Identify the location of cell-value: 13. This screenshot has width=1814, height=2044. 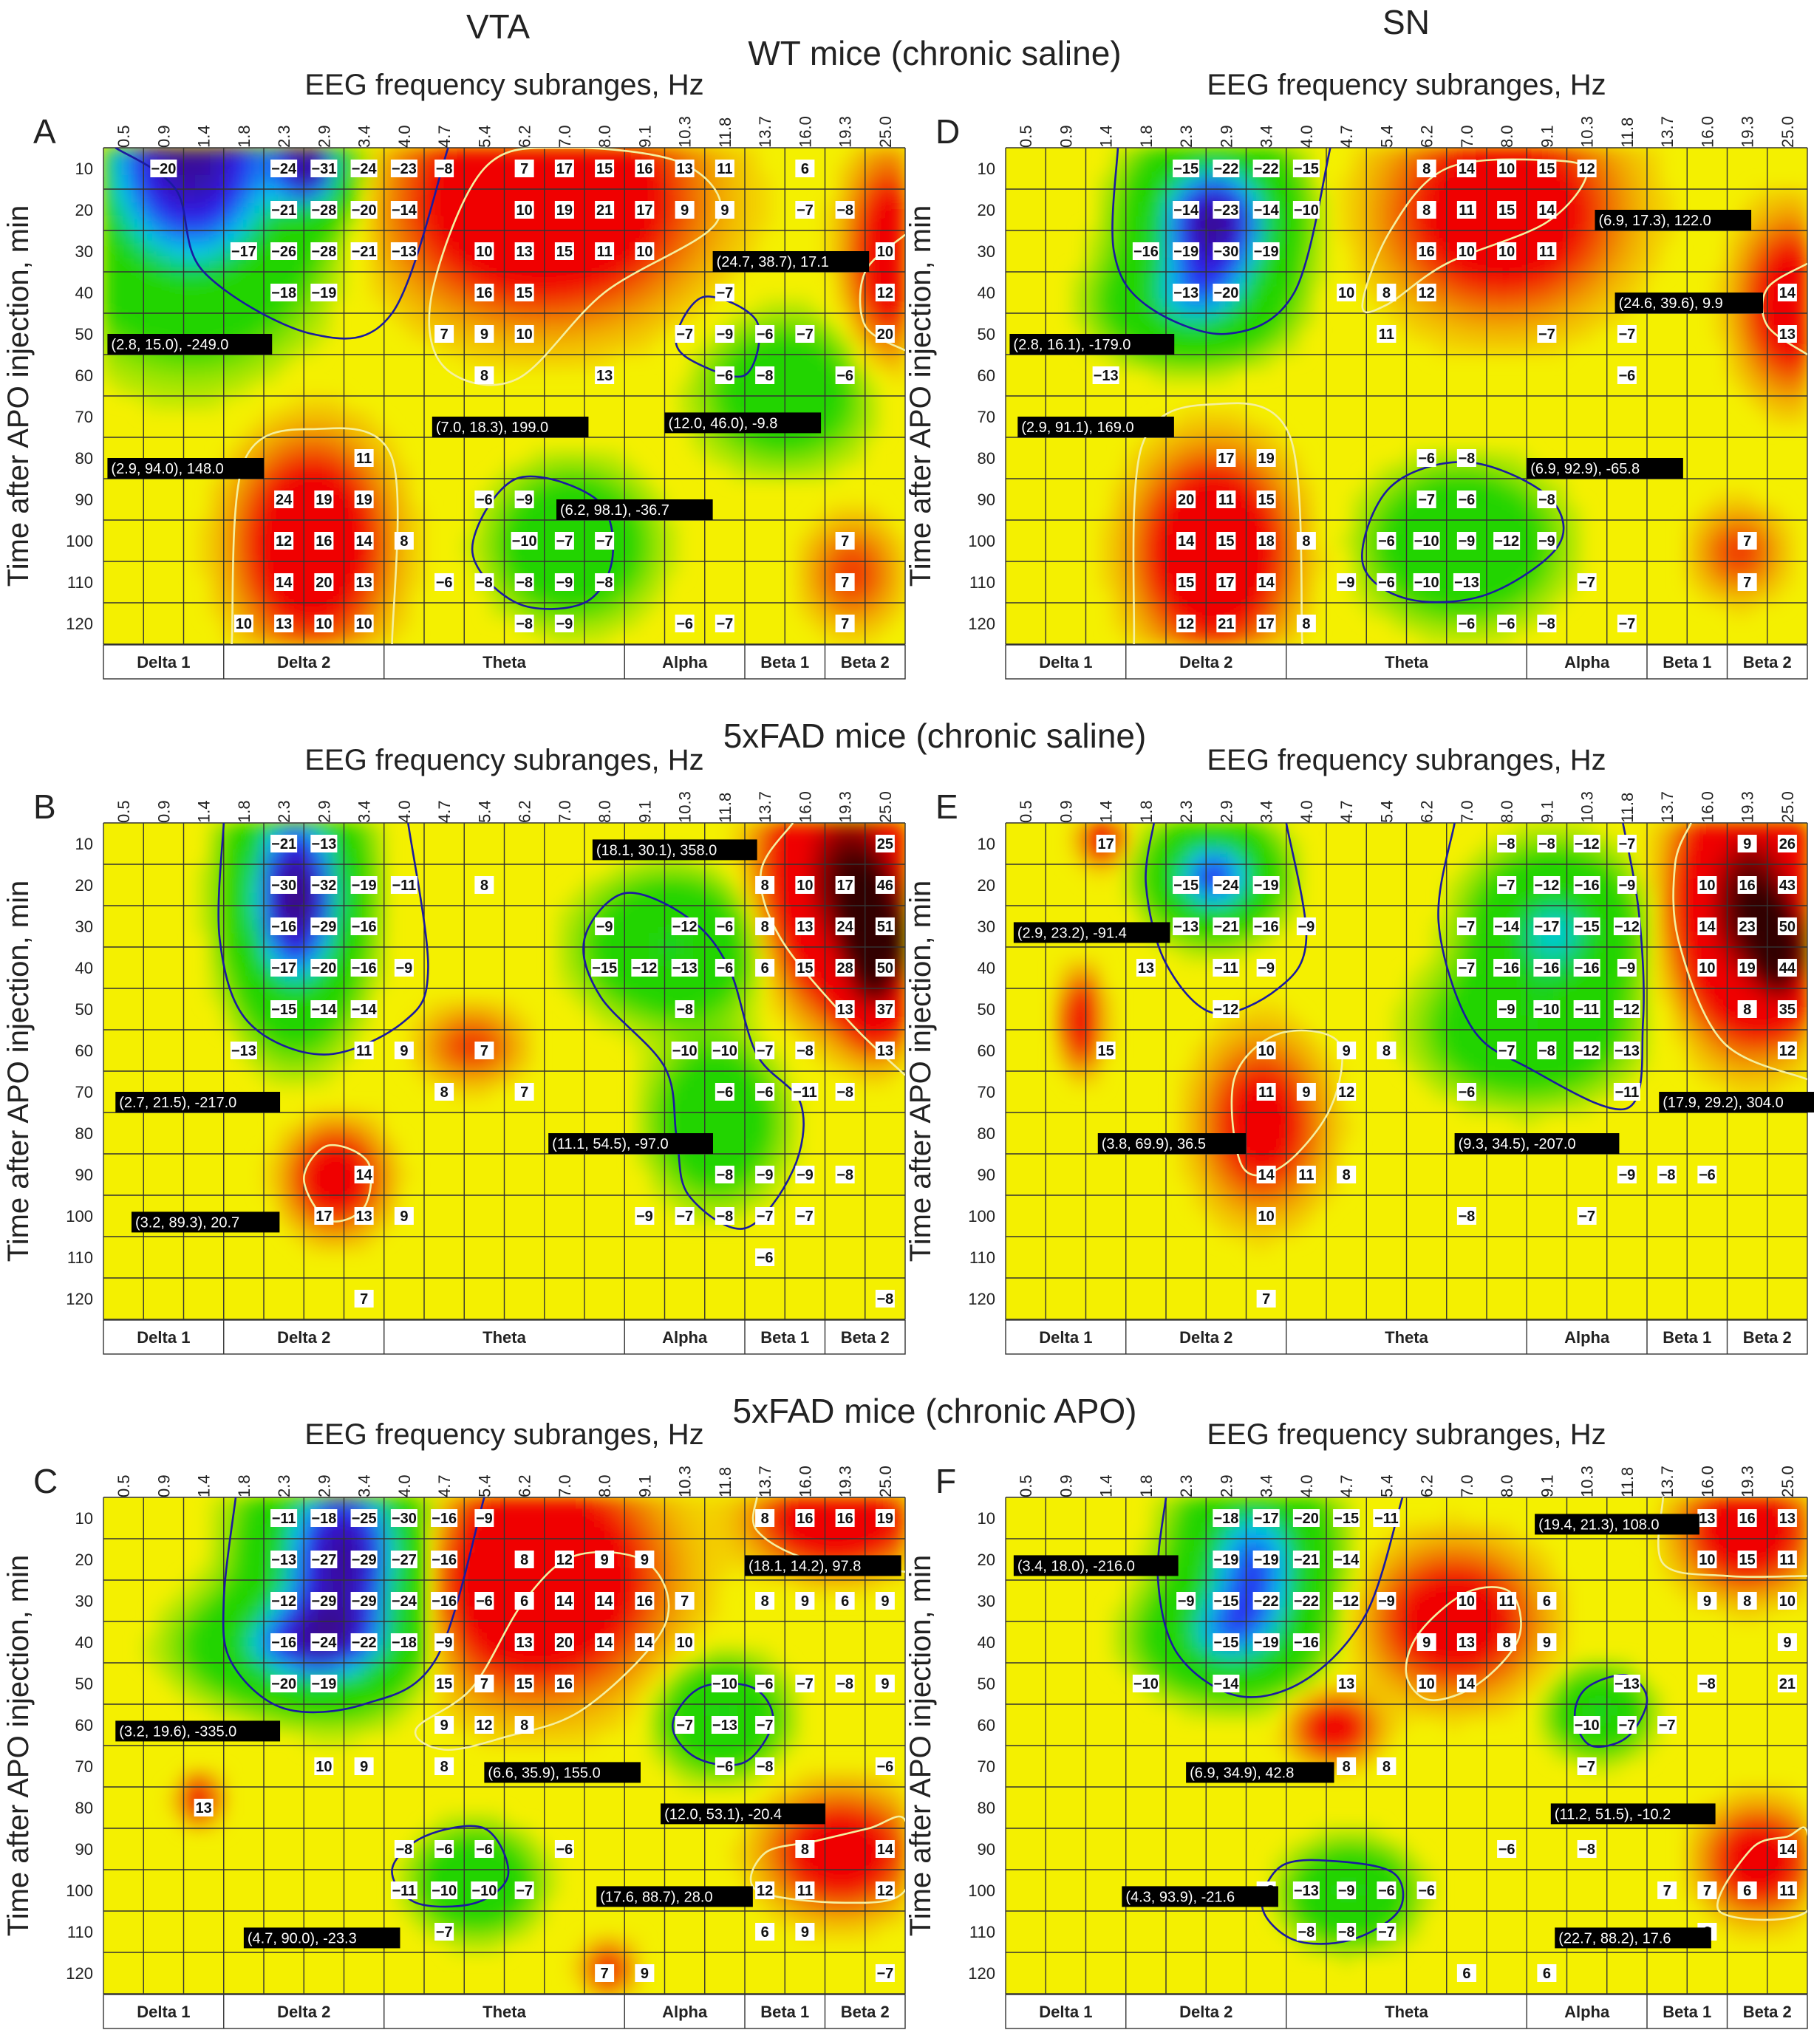
(1787, 1519).